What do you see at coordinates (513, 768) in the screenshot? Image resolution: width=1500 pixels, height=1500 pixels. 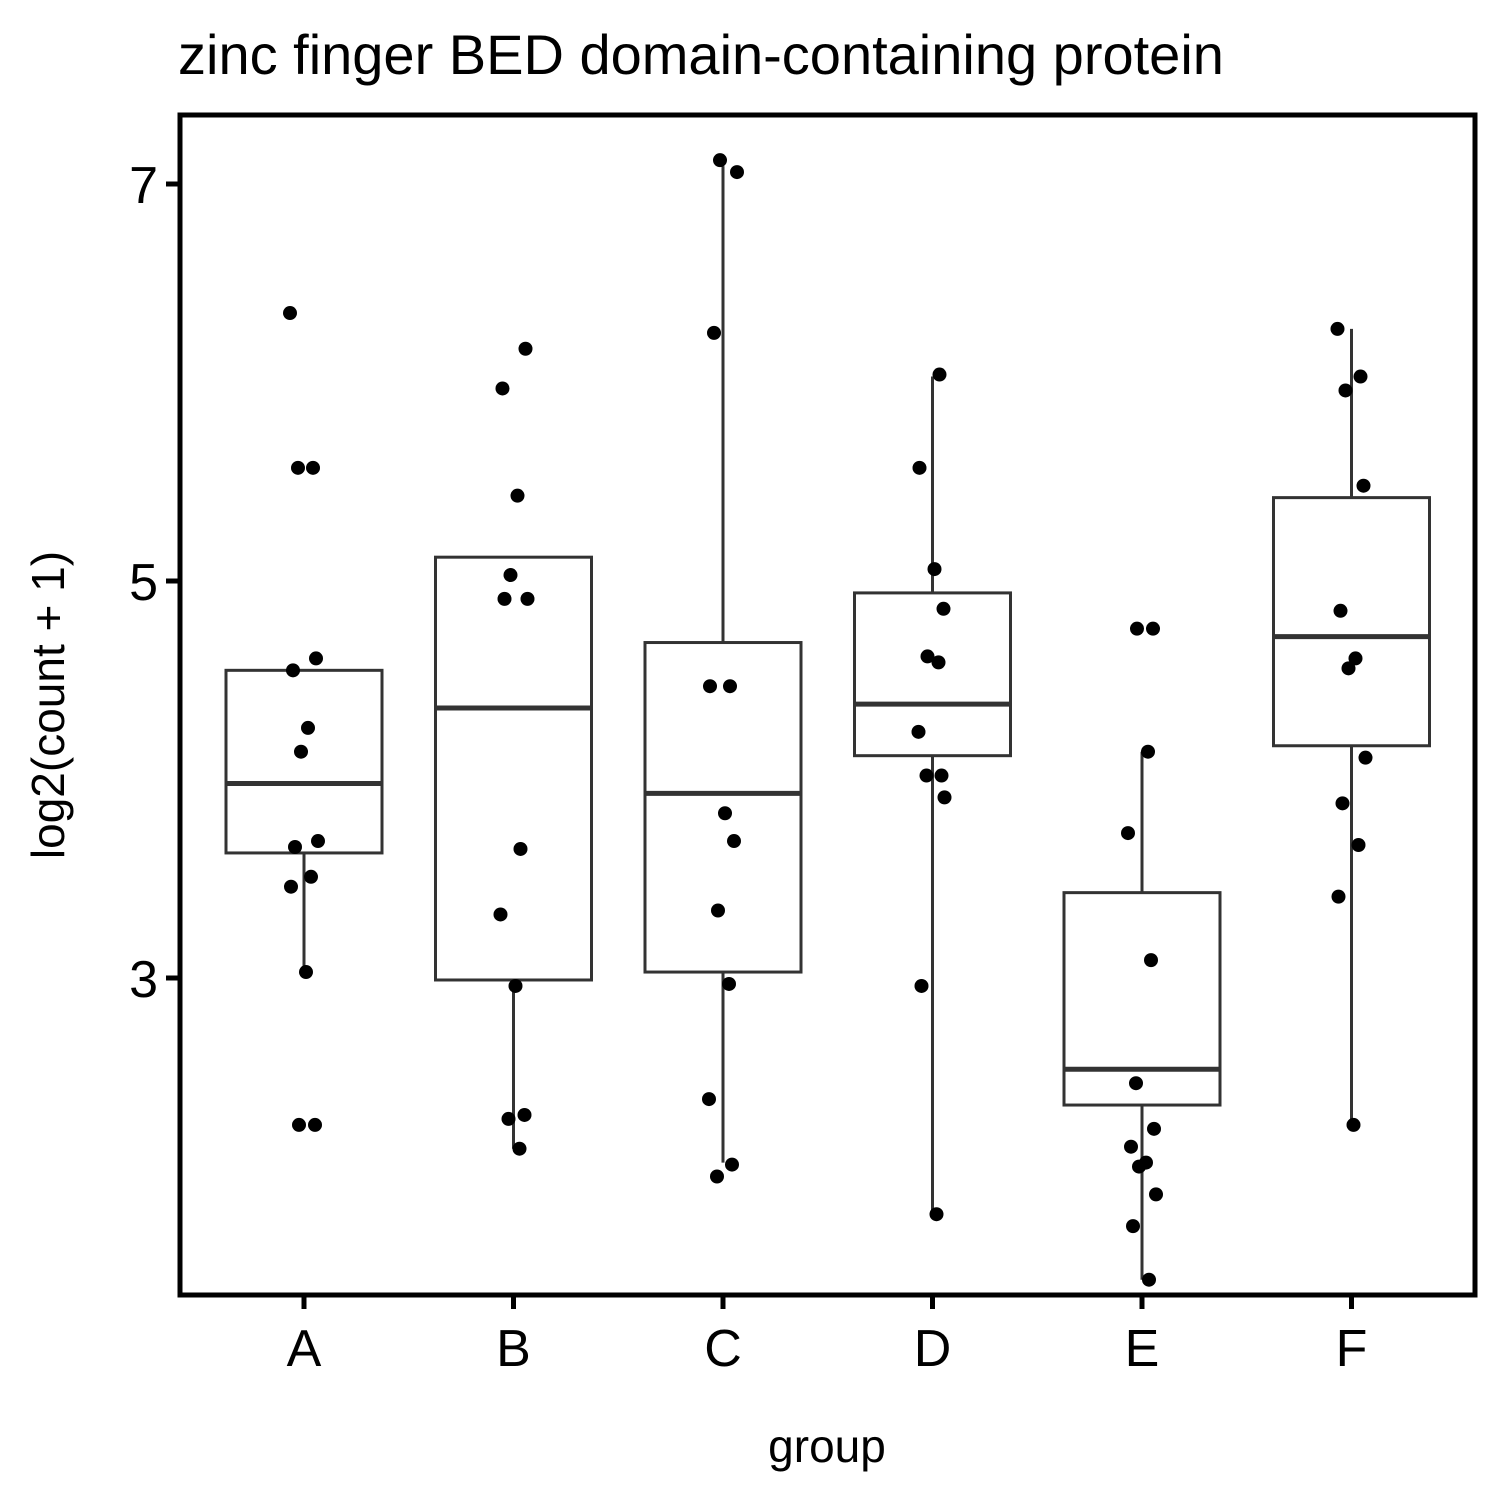 I see `box-b` at bounding box center [513, 768].